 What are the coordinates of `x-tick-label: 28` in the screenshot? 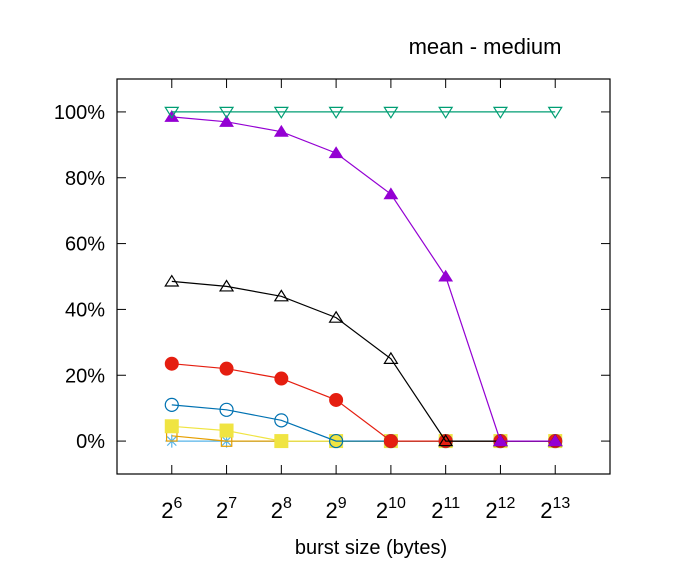 It's located at (281, 509).